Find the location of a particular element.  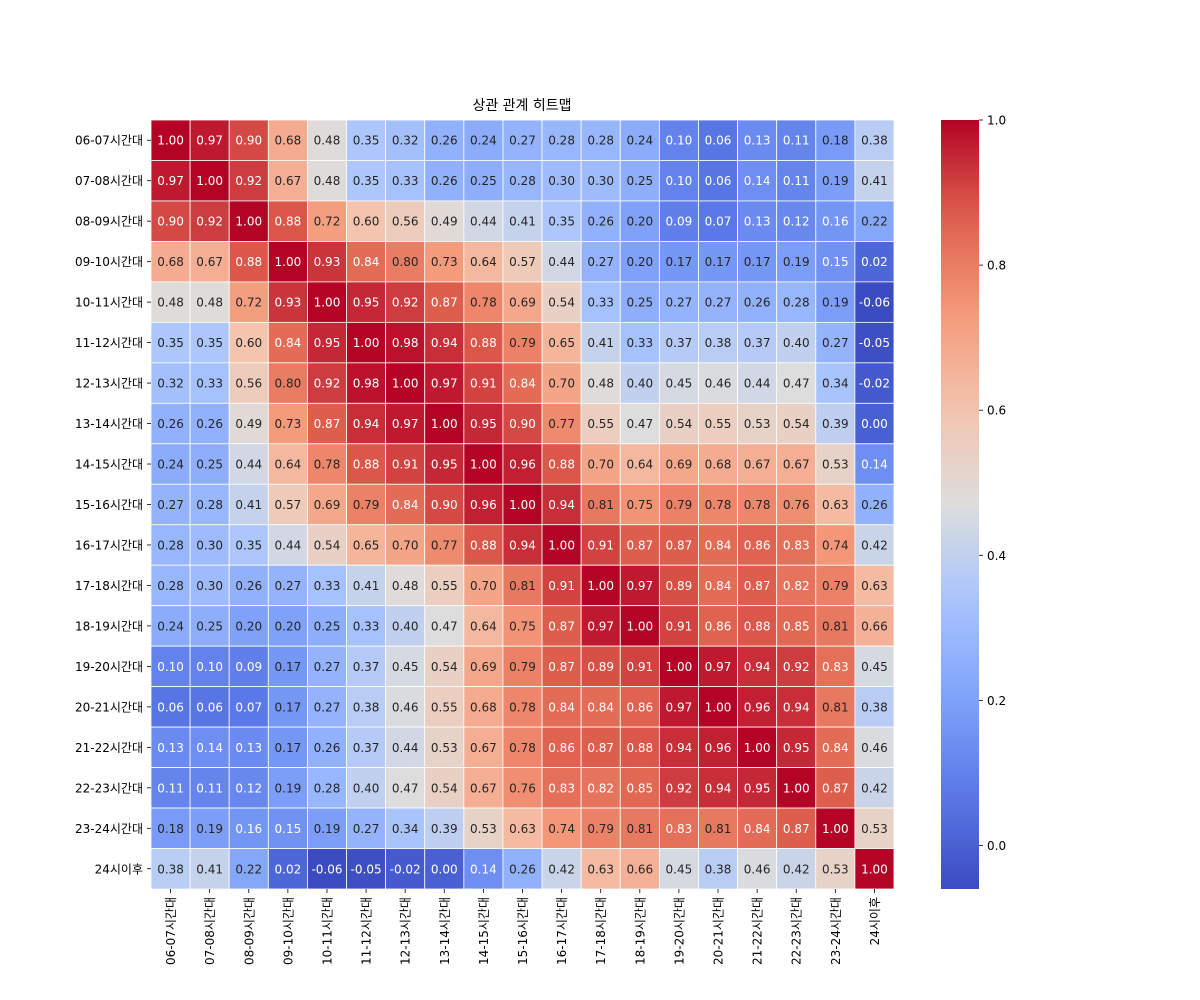

cell-value-label: 0.70 is located at coordinates (561, 384).